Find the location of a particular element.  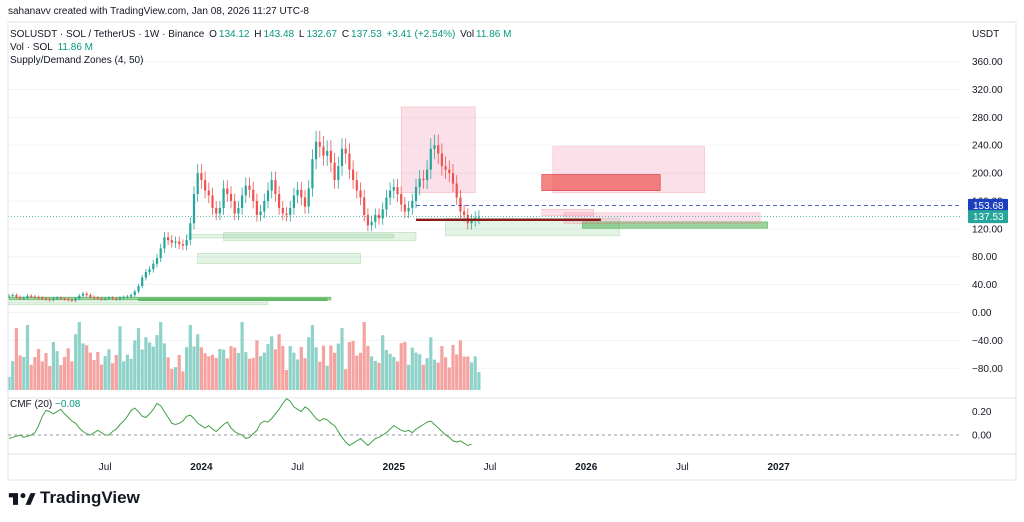

tradingview-logo-icon is located at coordinates (22, 498).